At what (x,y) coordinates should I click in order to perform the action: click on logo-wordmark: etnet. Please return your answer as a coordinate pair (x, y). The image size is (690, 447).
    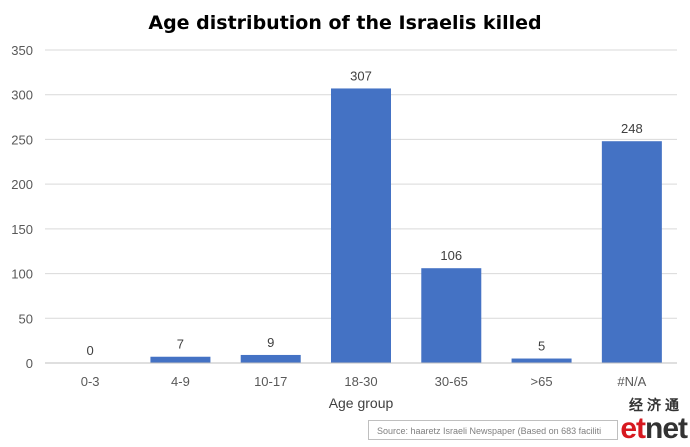
    Looking at the image, I should click on (645, 428).